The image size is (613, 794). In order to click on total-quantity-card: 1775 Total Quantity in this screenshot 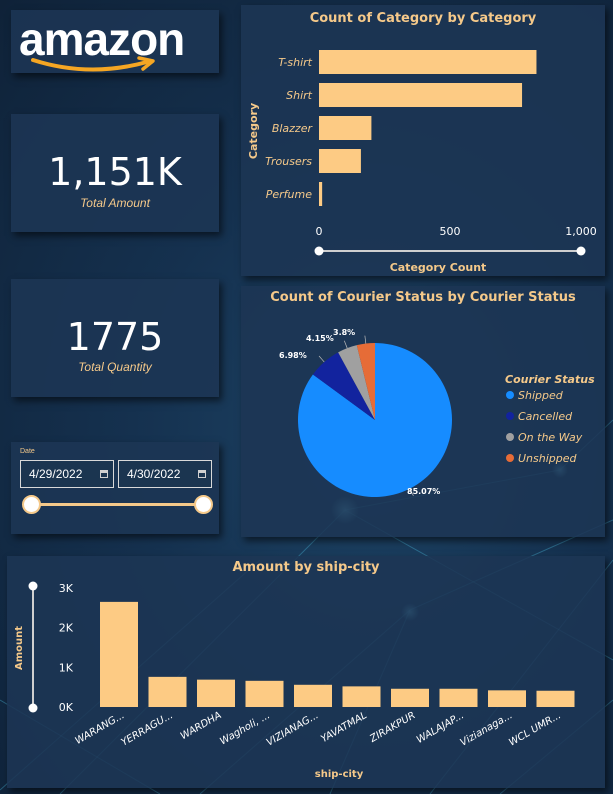, I will do `click(115, 338)`.